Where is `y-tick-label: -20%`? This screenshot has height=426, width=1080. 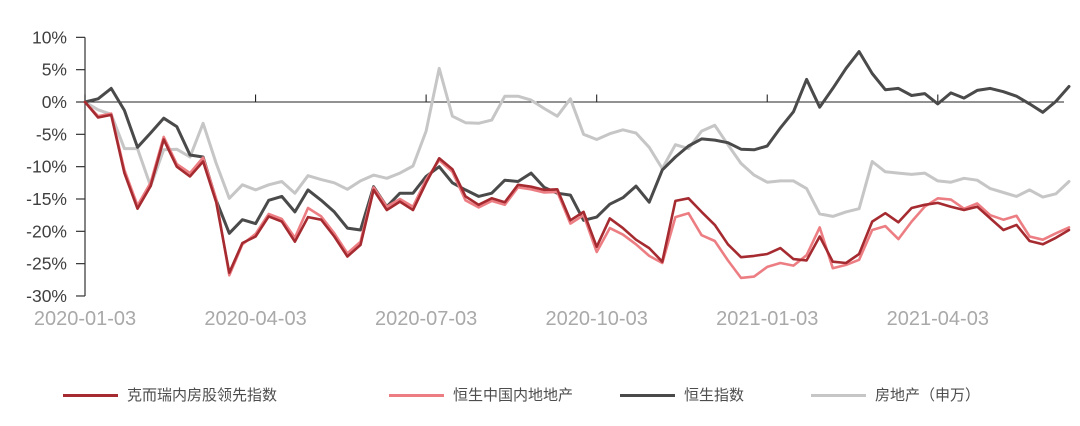 y-tick-label: -20% is located at coordinates (46, 231).